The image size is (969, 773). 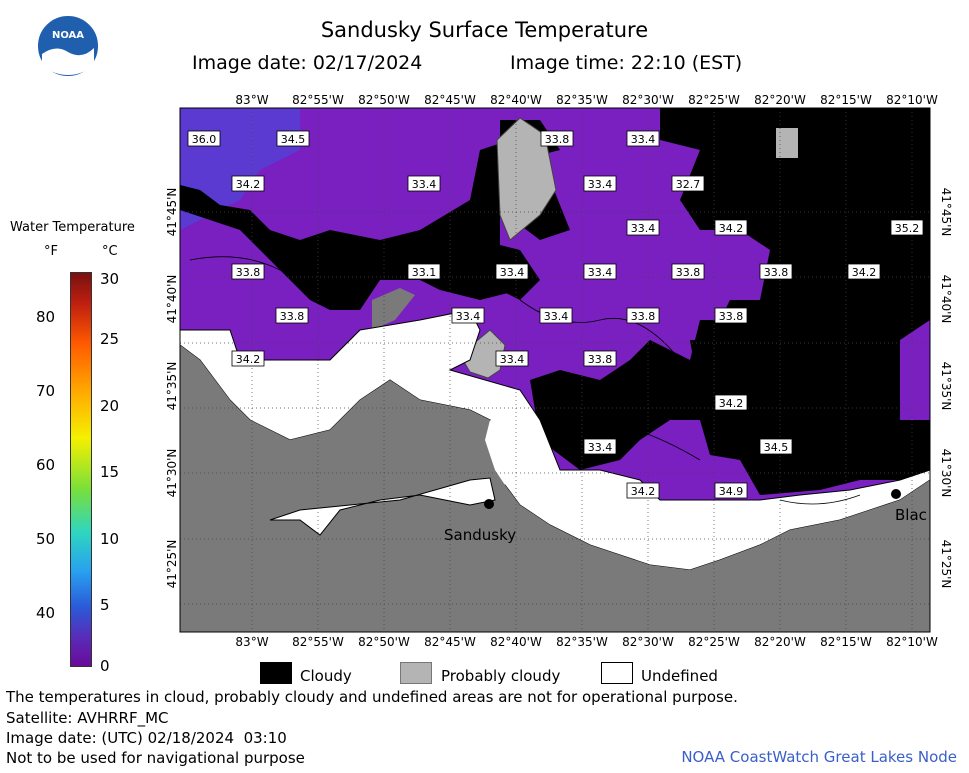 I want to click on lon-label-bottom: 82°25'W, so click(x=714, y=642).